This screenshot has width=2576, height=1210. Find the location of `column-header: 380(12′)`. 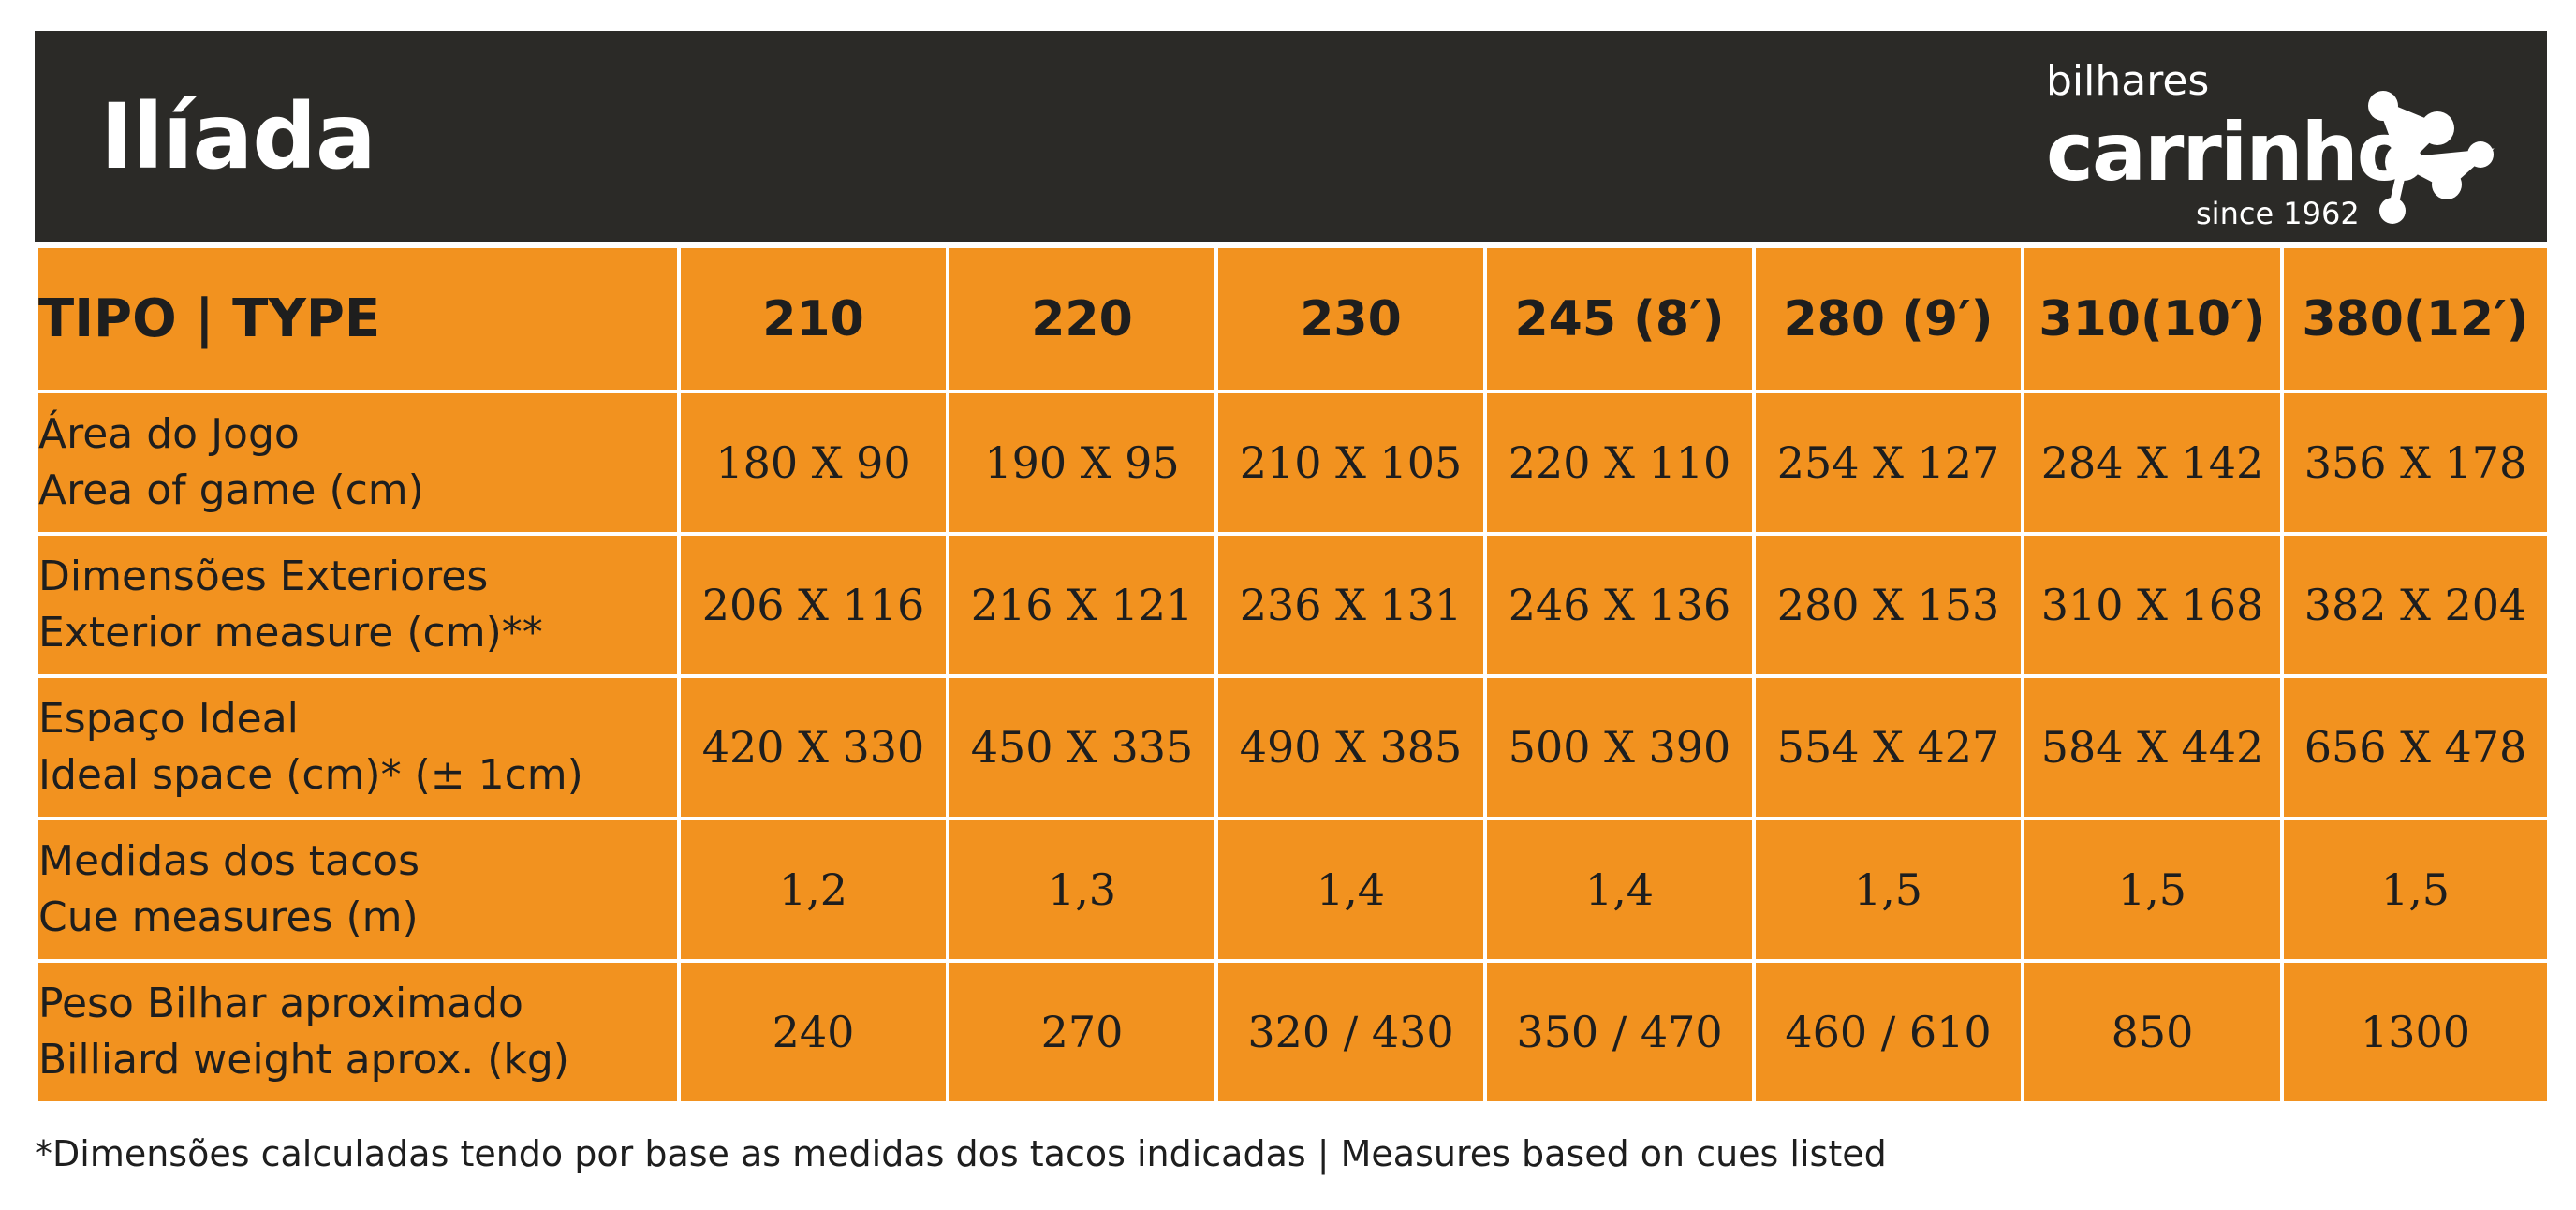

column-header: 380(12′) is located at coordinates (2415, 318).